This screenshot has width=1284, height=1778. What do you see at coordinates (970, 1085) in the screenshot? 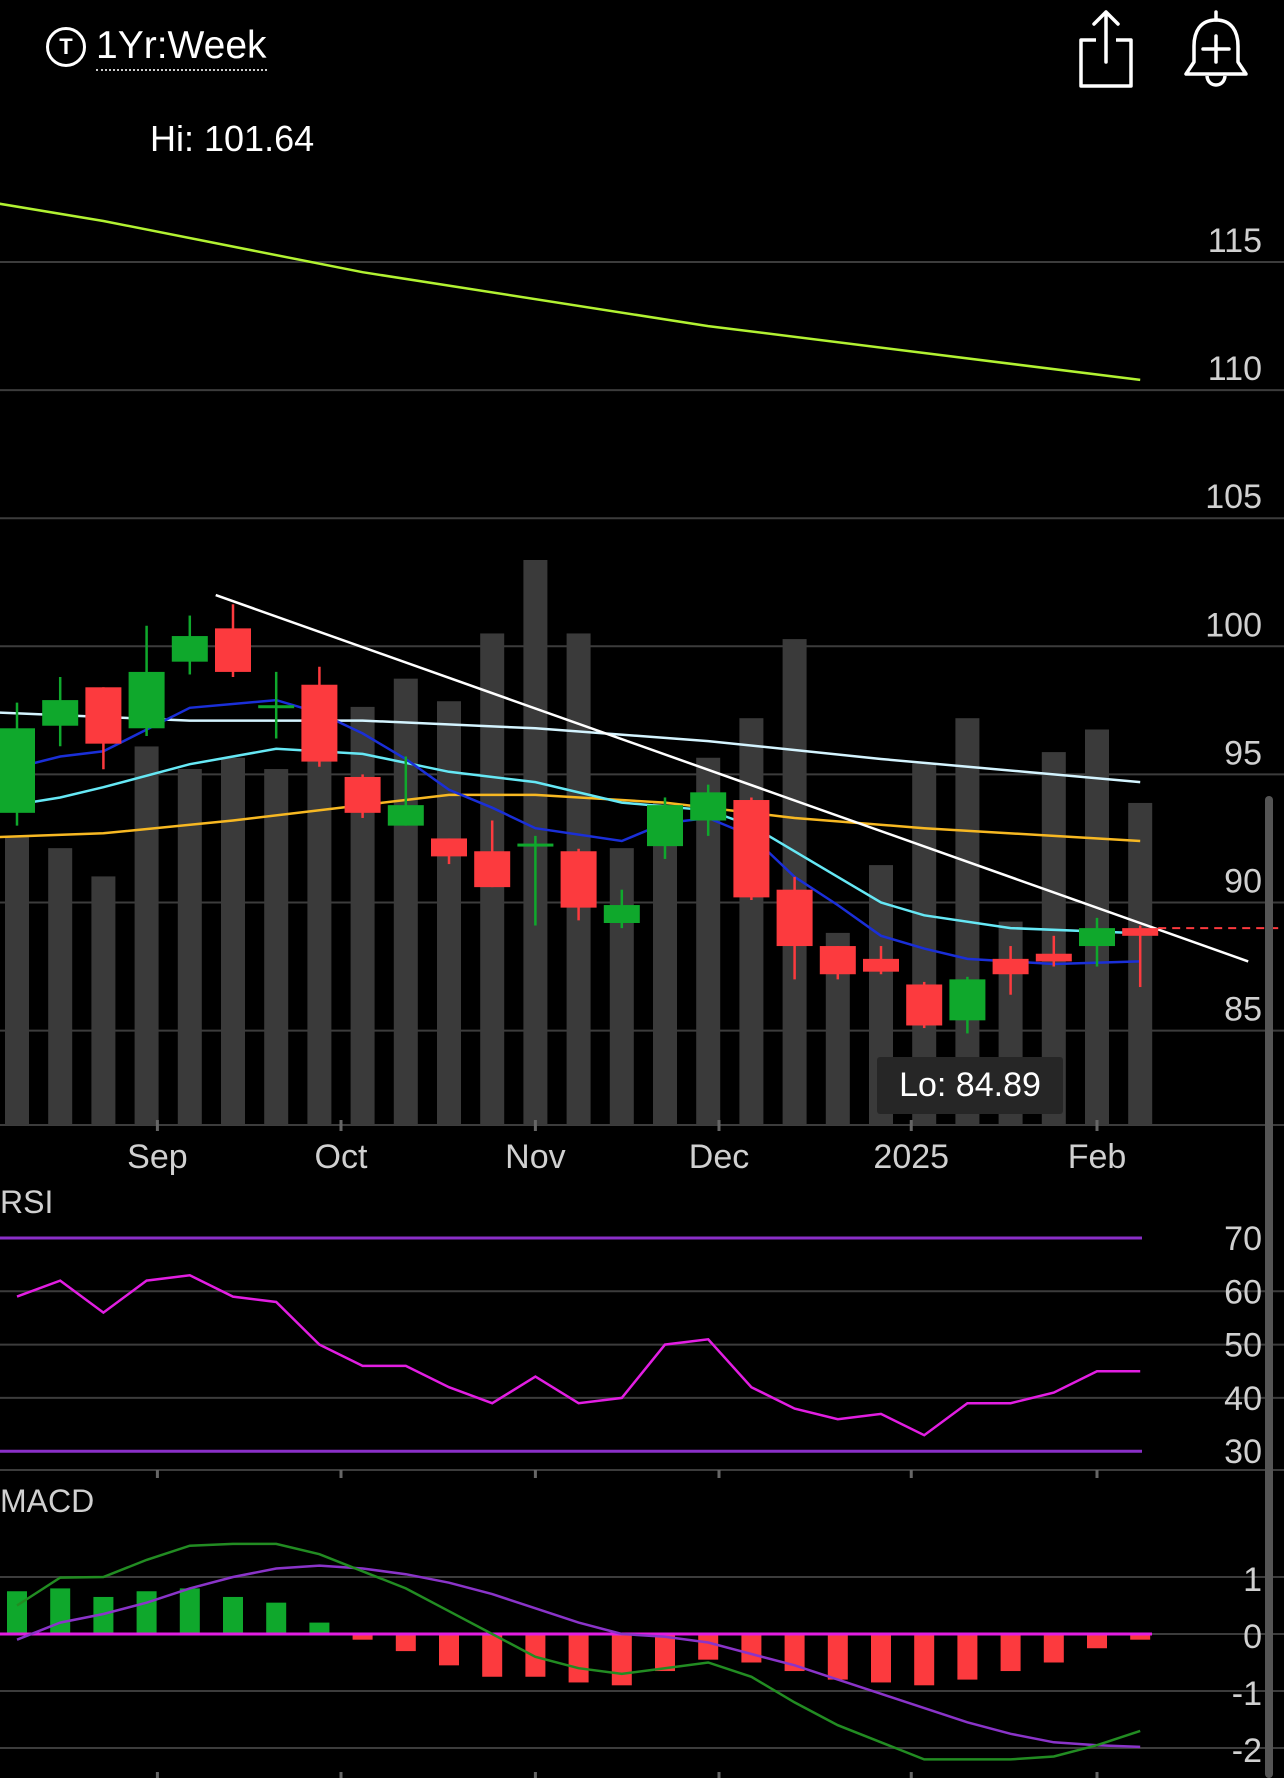
I see `low-label: Lo: 84.89` at bounding box center [970, 1085].